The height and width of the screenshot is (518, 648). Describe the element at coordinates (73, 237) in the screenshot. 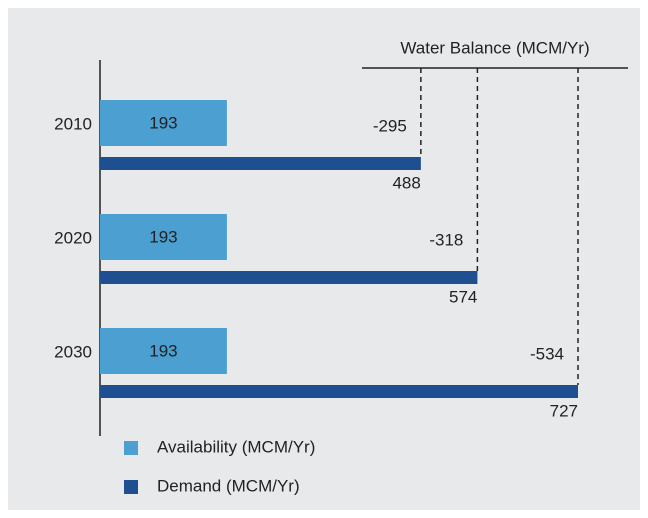

I see `category-label: 2020` at that location.